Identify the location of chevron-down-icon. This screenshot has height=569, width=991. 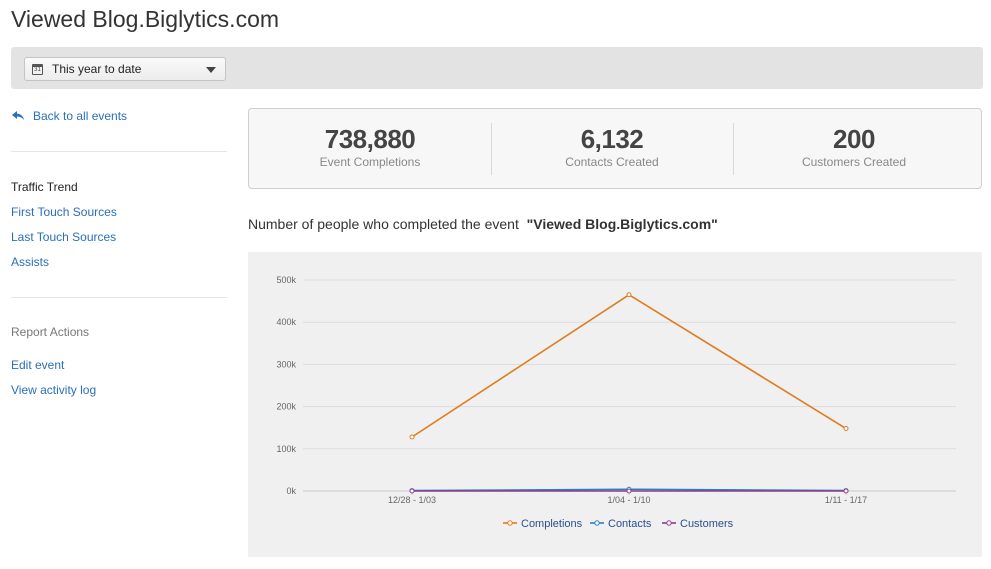
(211, 70).